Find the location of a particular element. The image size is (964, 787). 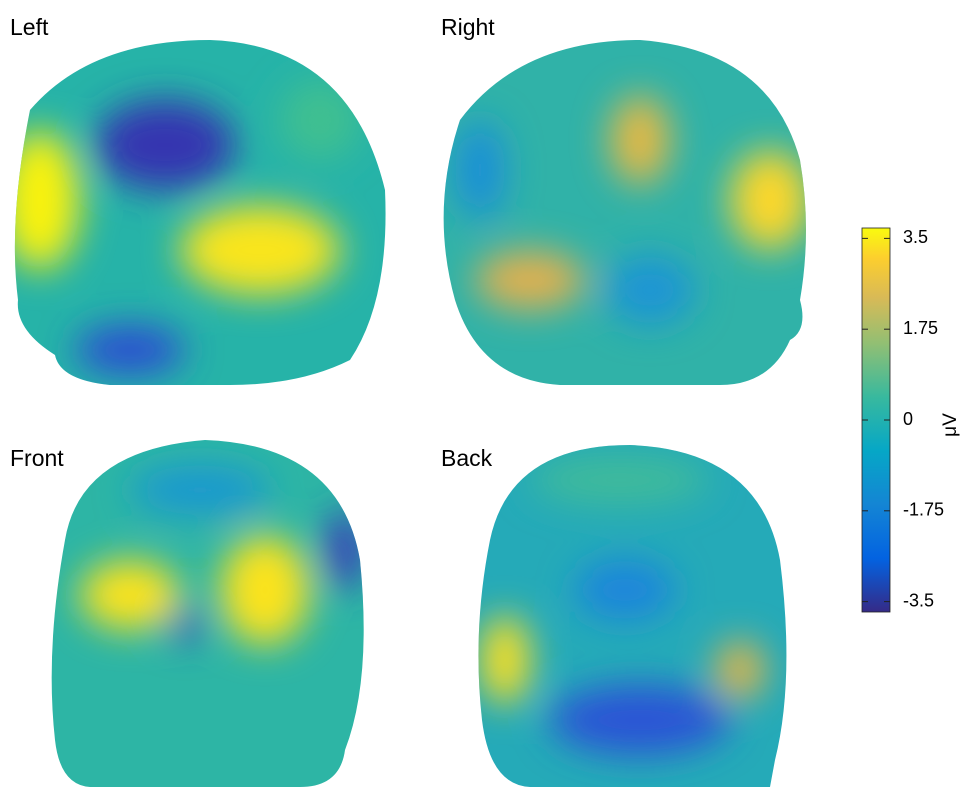

colorbar-label: μV is located at coordinates (950, 425).